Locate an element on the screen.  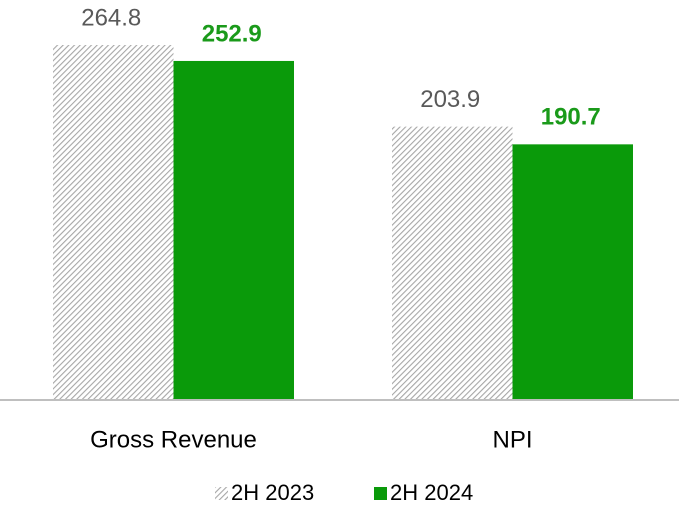
value-label: 264.8 is located at coordinates (111, 17).